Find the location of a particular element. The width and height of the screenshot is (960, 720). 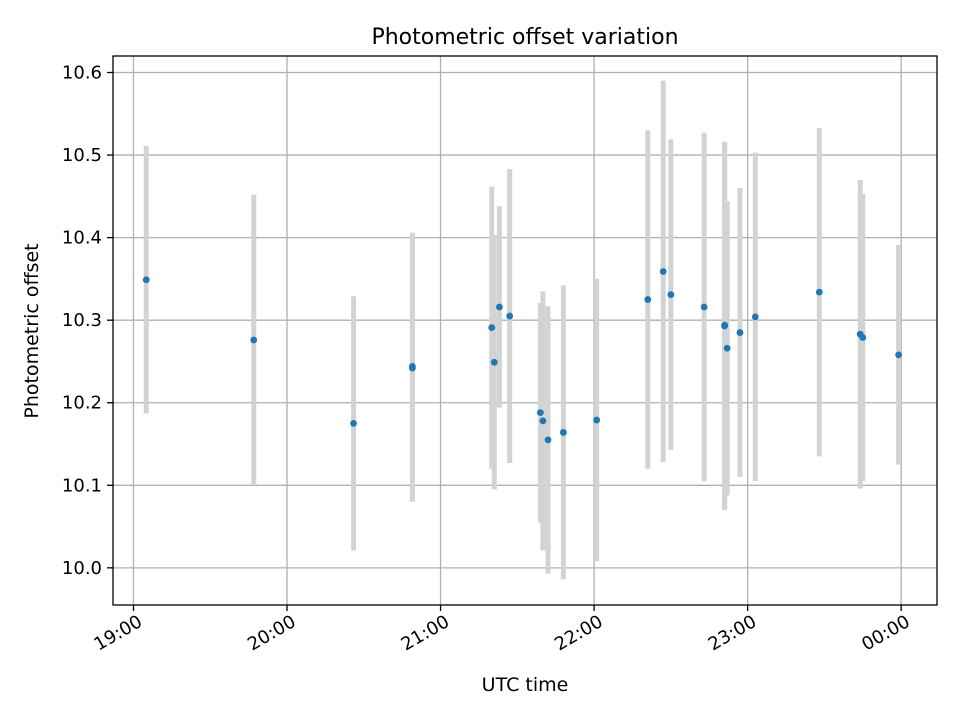

y-tick-label: 10.2 is located at coordinates (82, 403).